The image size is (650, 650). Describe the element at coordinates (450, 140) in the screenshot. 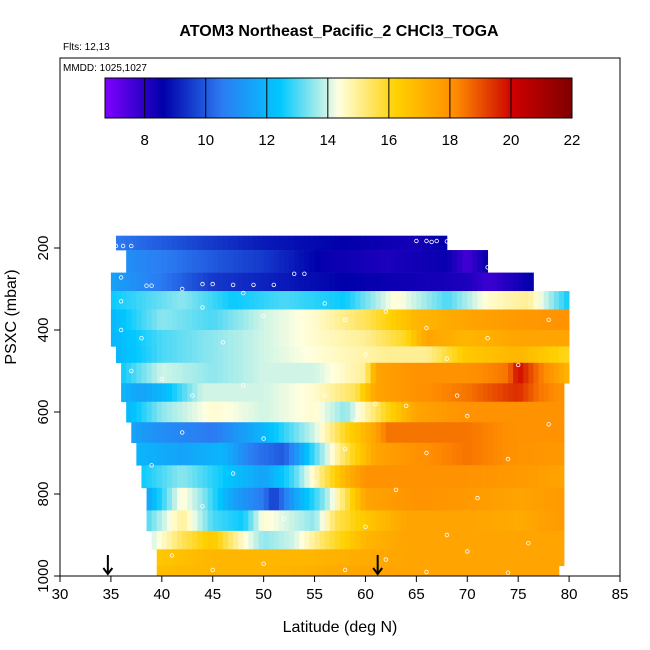

I see `colorbar-tick-label: 18` at that location.